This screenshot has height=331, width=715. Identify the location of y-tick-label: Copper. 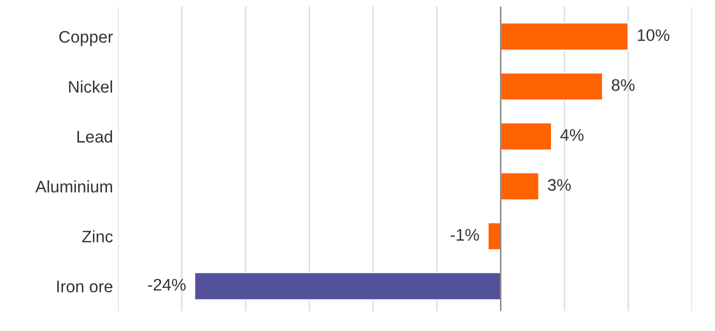
(86, 38).